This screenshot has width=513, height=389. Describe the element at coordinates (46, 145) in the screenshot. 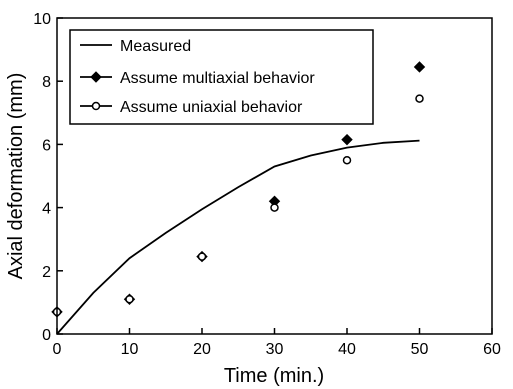

I see `y-tick-label: 6` at that location.